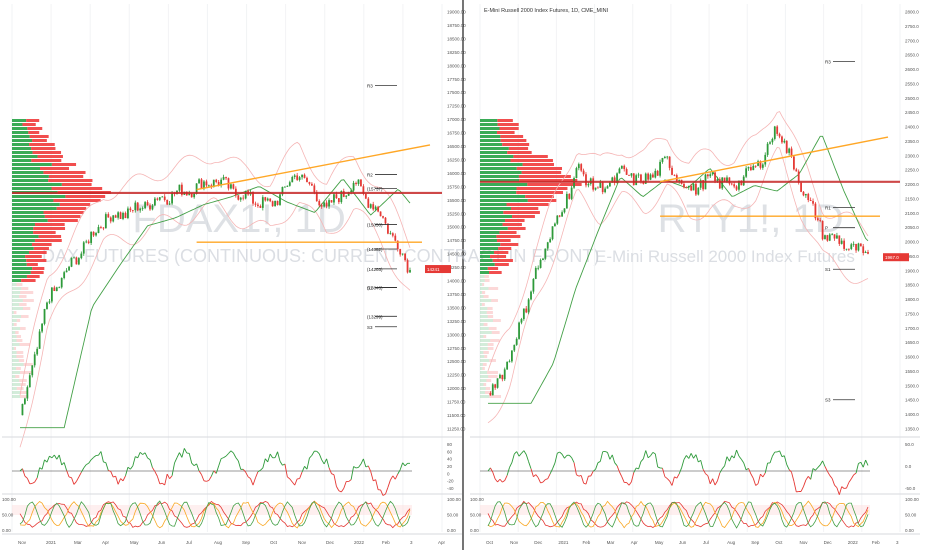 The height and width of the screenshot is (555, 932). Describe the element at coordinates (456, 429) in the screenshot. I see `y-tick-label: 11250.00` at that location.